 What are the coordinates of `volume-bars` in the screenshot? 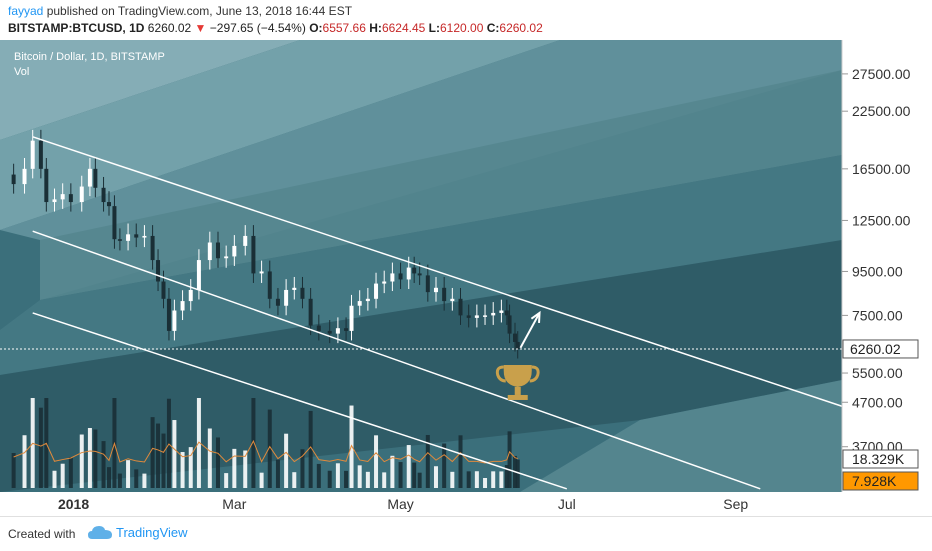 It's located at (265, 443).